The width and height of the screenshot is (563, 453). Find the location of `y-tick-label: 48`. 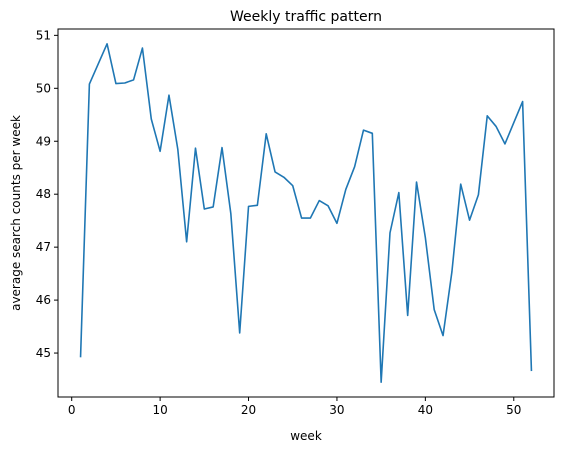

y-tick-label: 48 is located at coordinates (43, 194).